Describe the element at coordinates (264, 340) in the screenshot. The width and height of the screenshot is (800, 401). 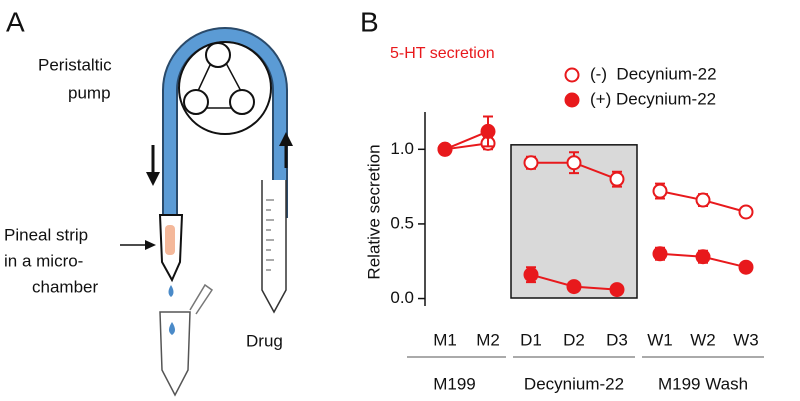
I see `drug-label: Drug` at that location.